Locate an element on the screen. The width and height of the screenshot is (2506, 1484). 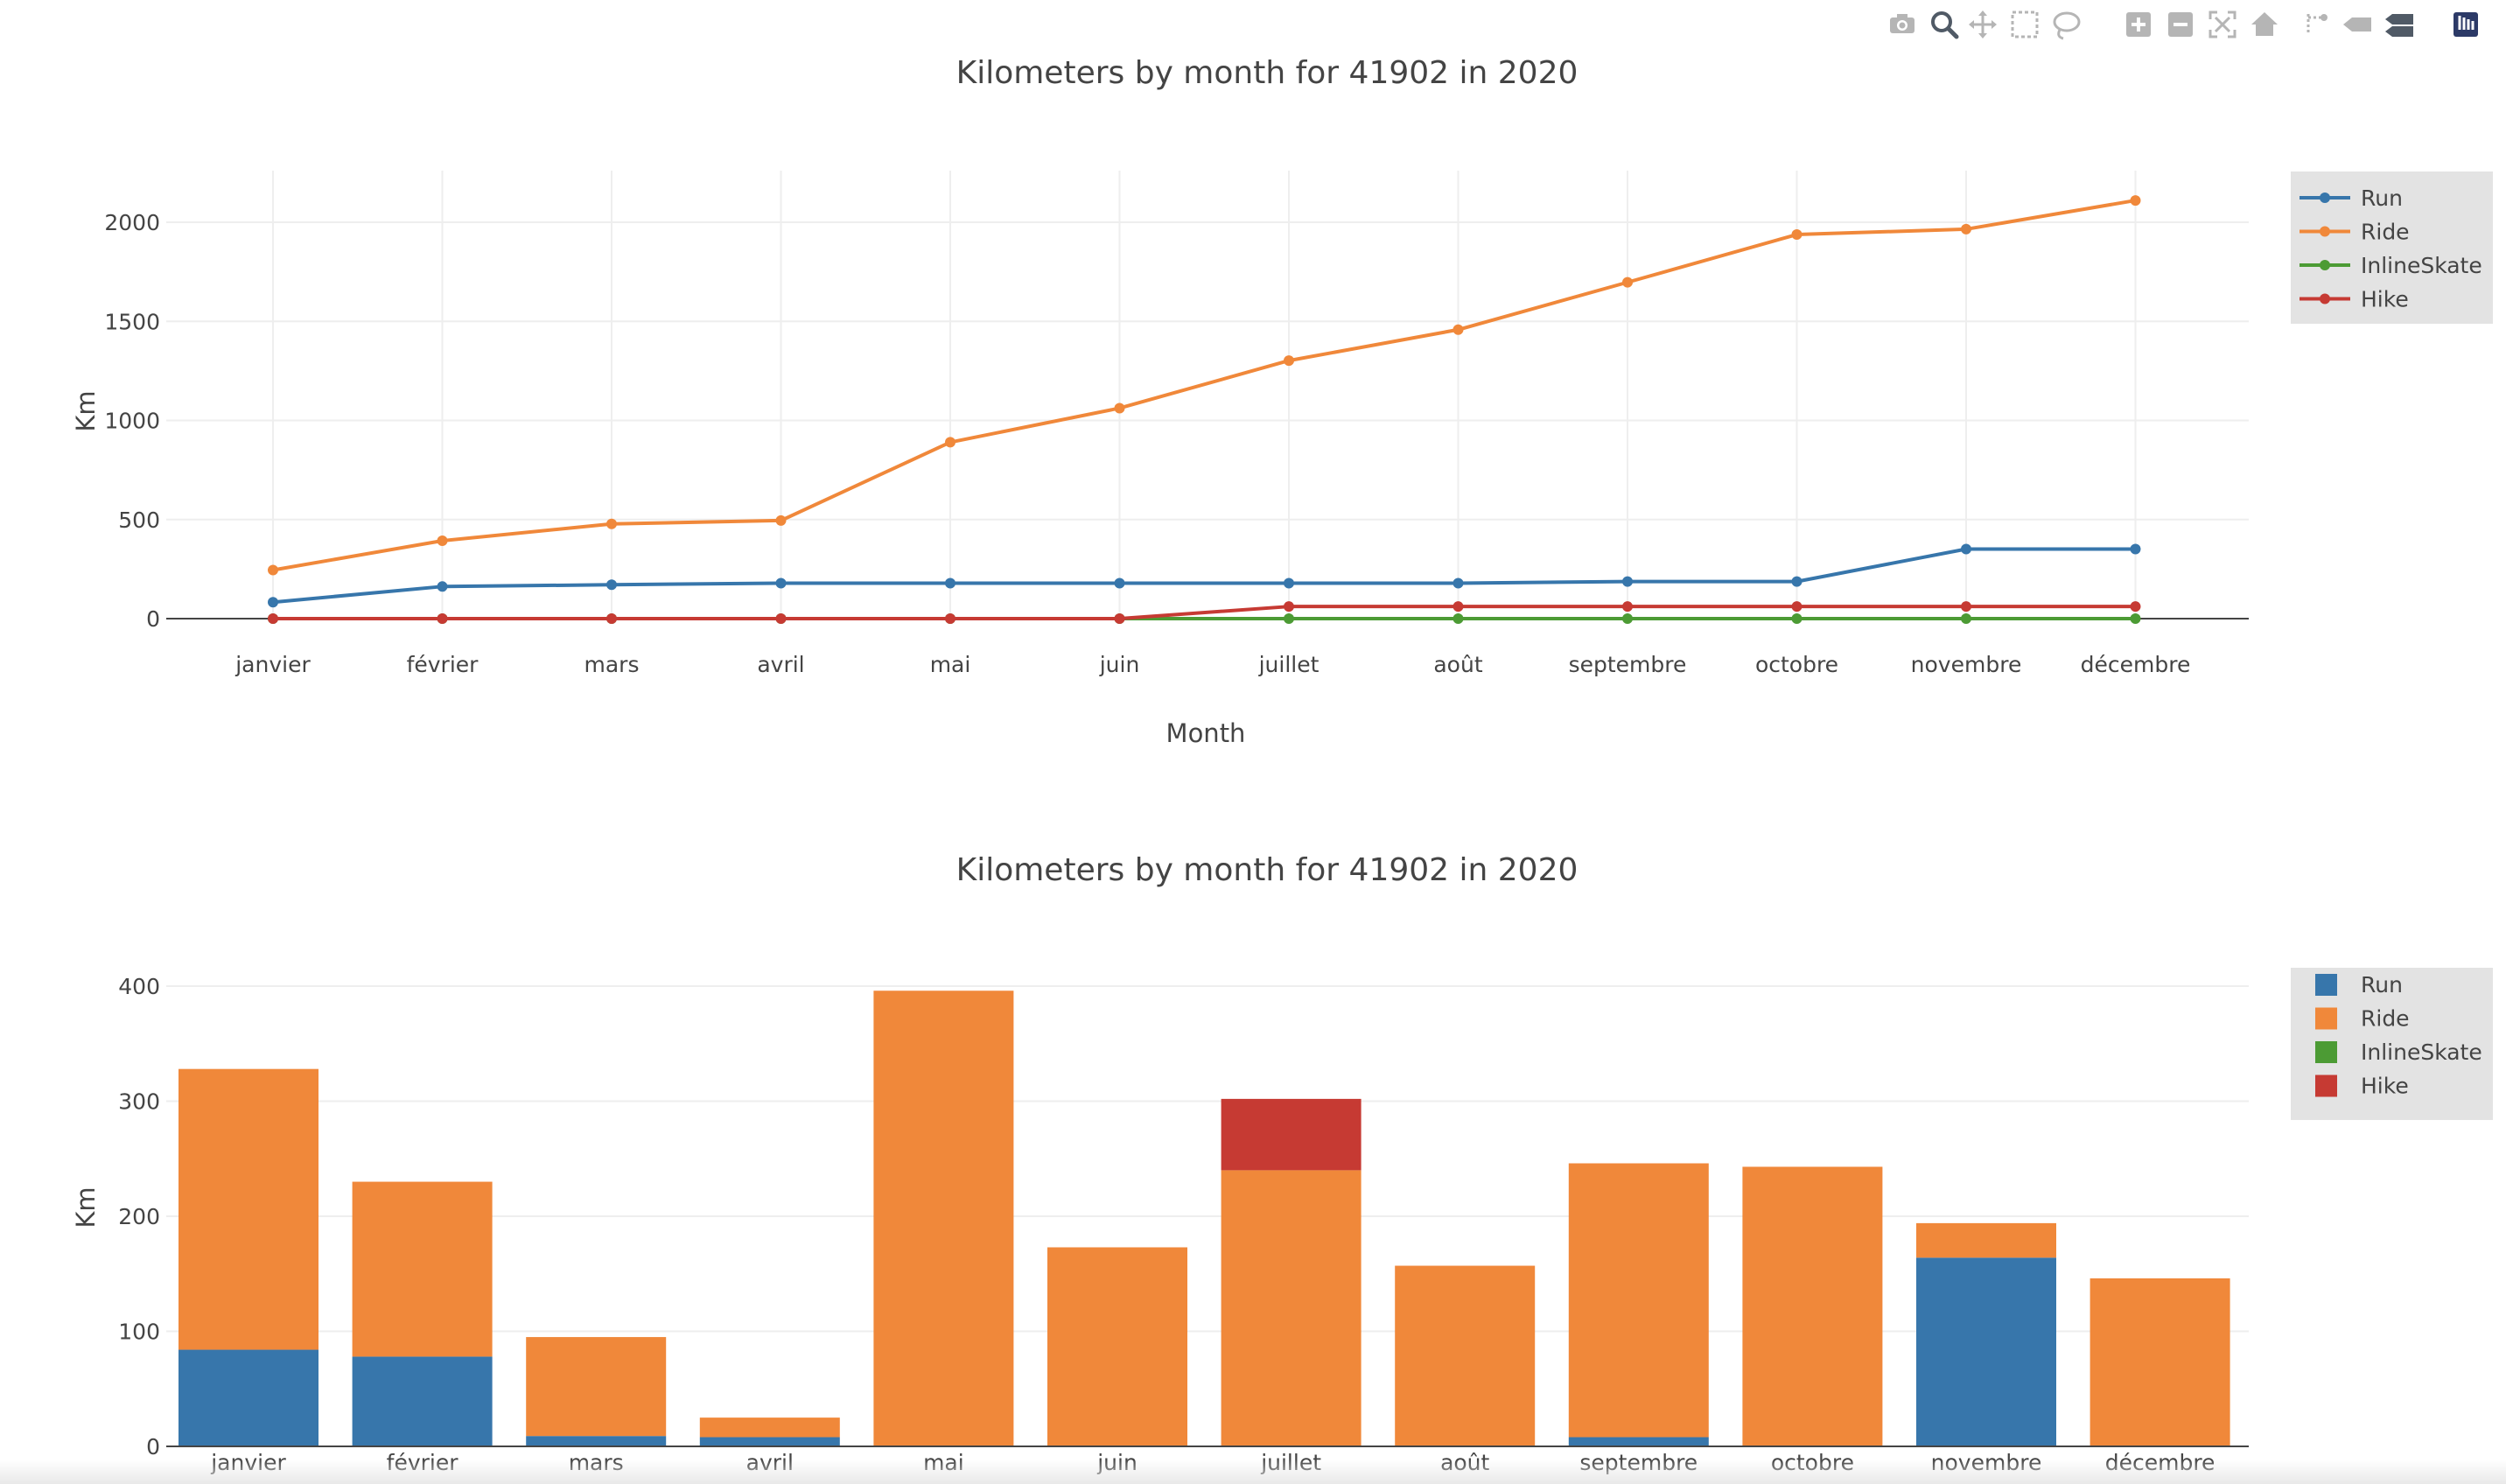
zoom-icon is located at coordinates (1945, 25).